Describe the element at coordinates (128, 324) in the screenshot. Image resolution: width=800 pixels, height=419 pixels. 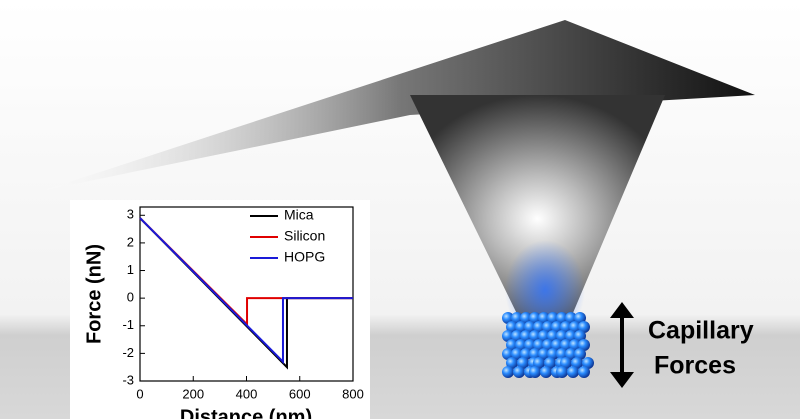
I see `y-tick-label: -1` at that location.